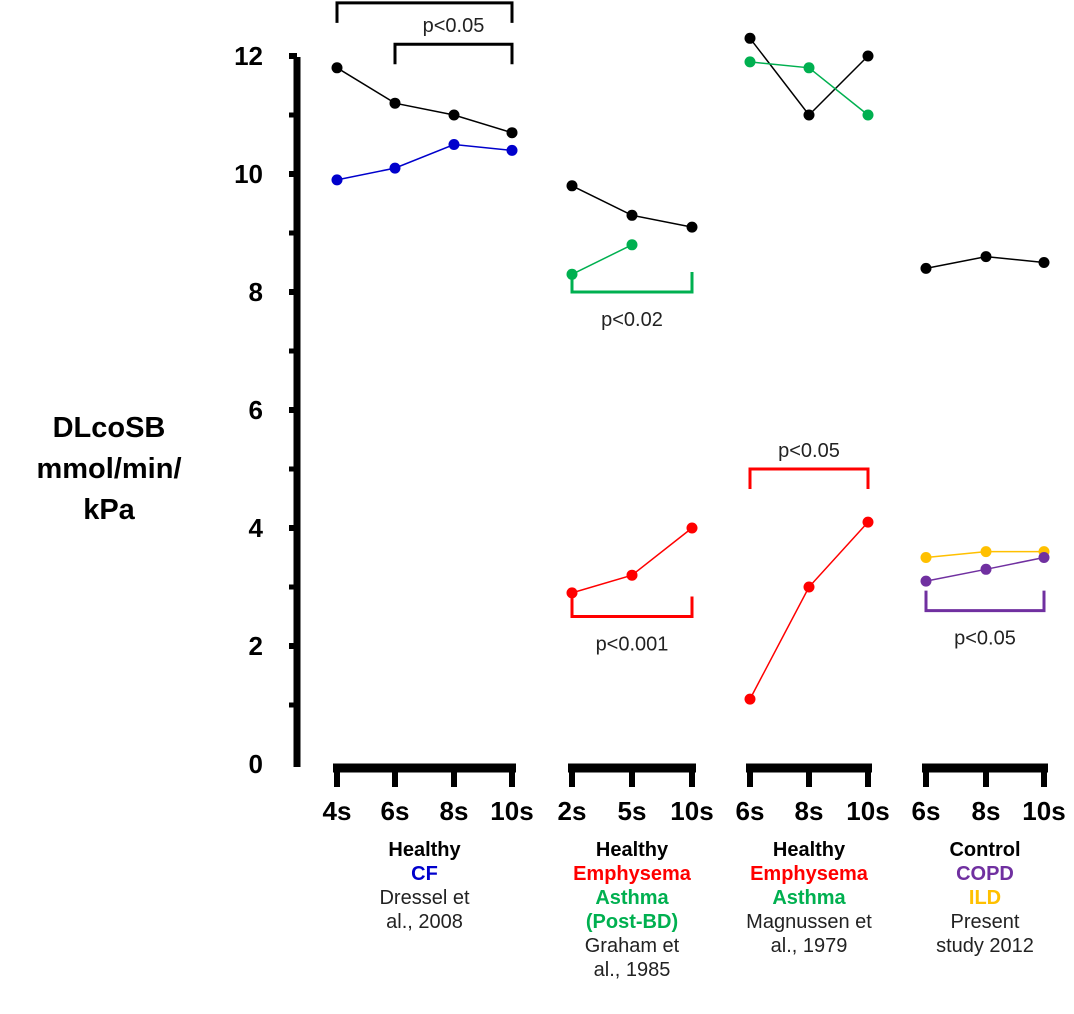 The width and height of the screenshot is (1074, 1014). Describe the element at coordinates (809, 811) in the screenshot. I see `x-tick-label-magnussen: 8s` at that location.